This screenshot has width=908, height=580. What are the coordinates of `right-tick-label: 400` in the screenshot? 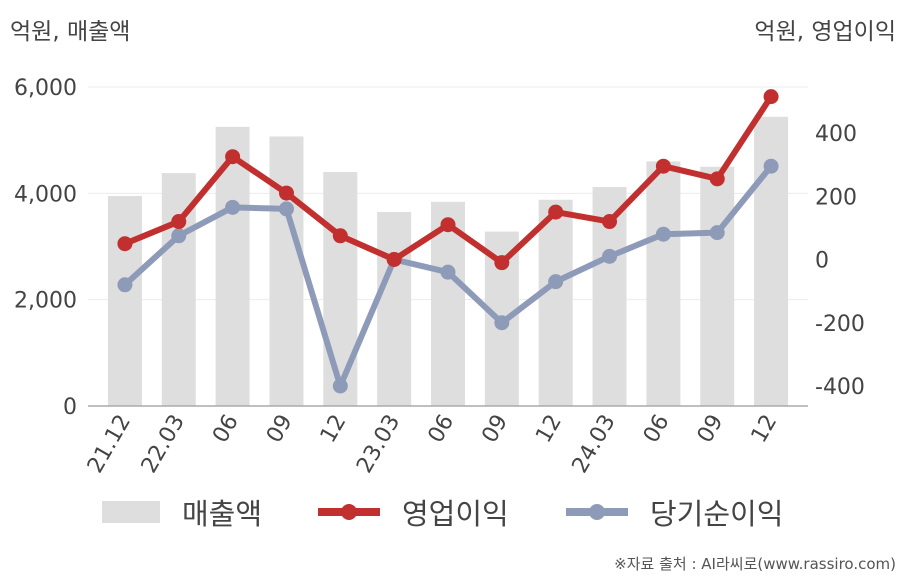 It's located at (836, 134).